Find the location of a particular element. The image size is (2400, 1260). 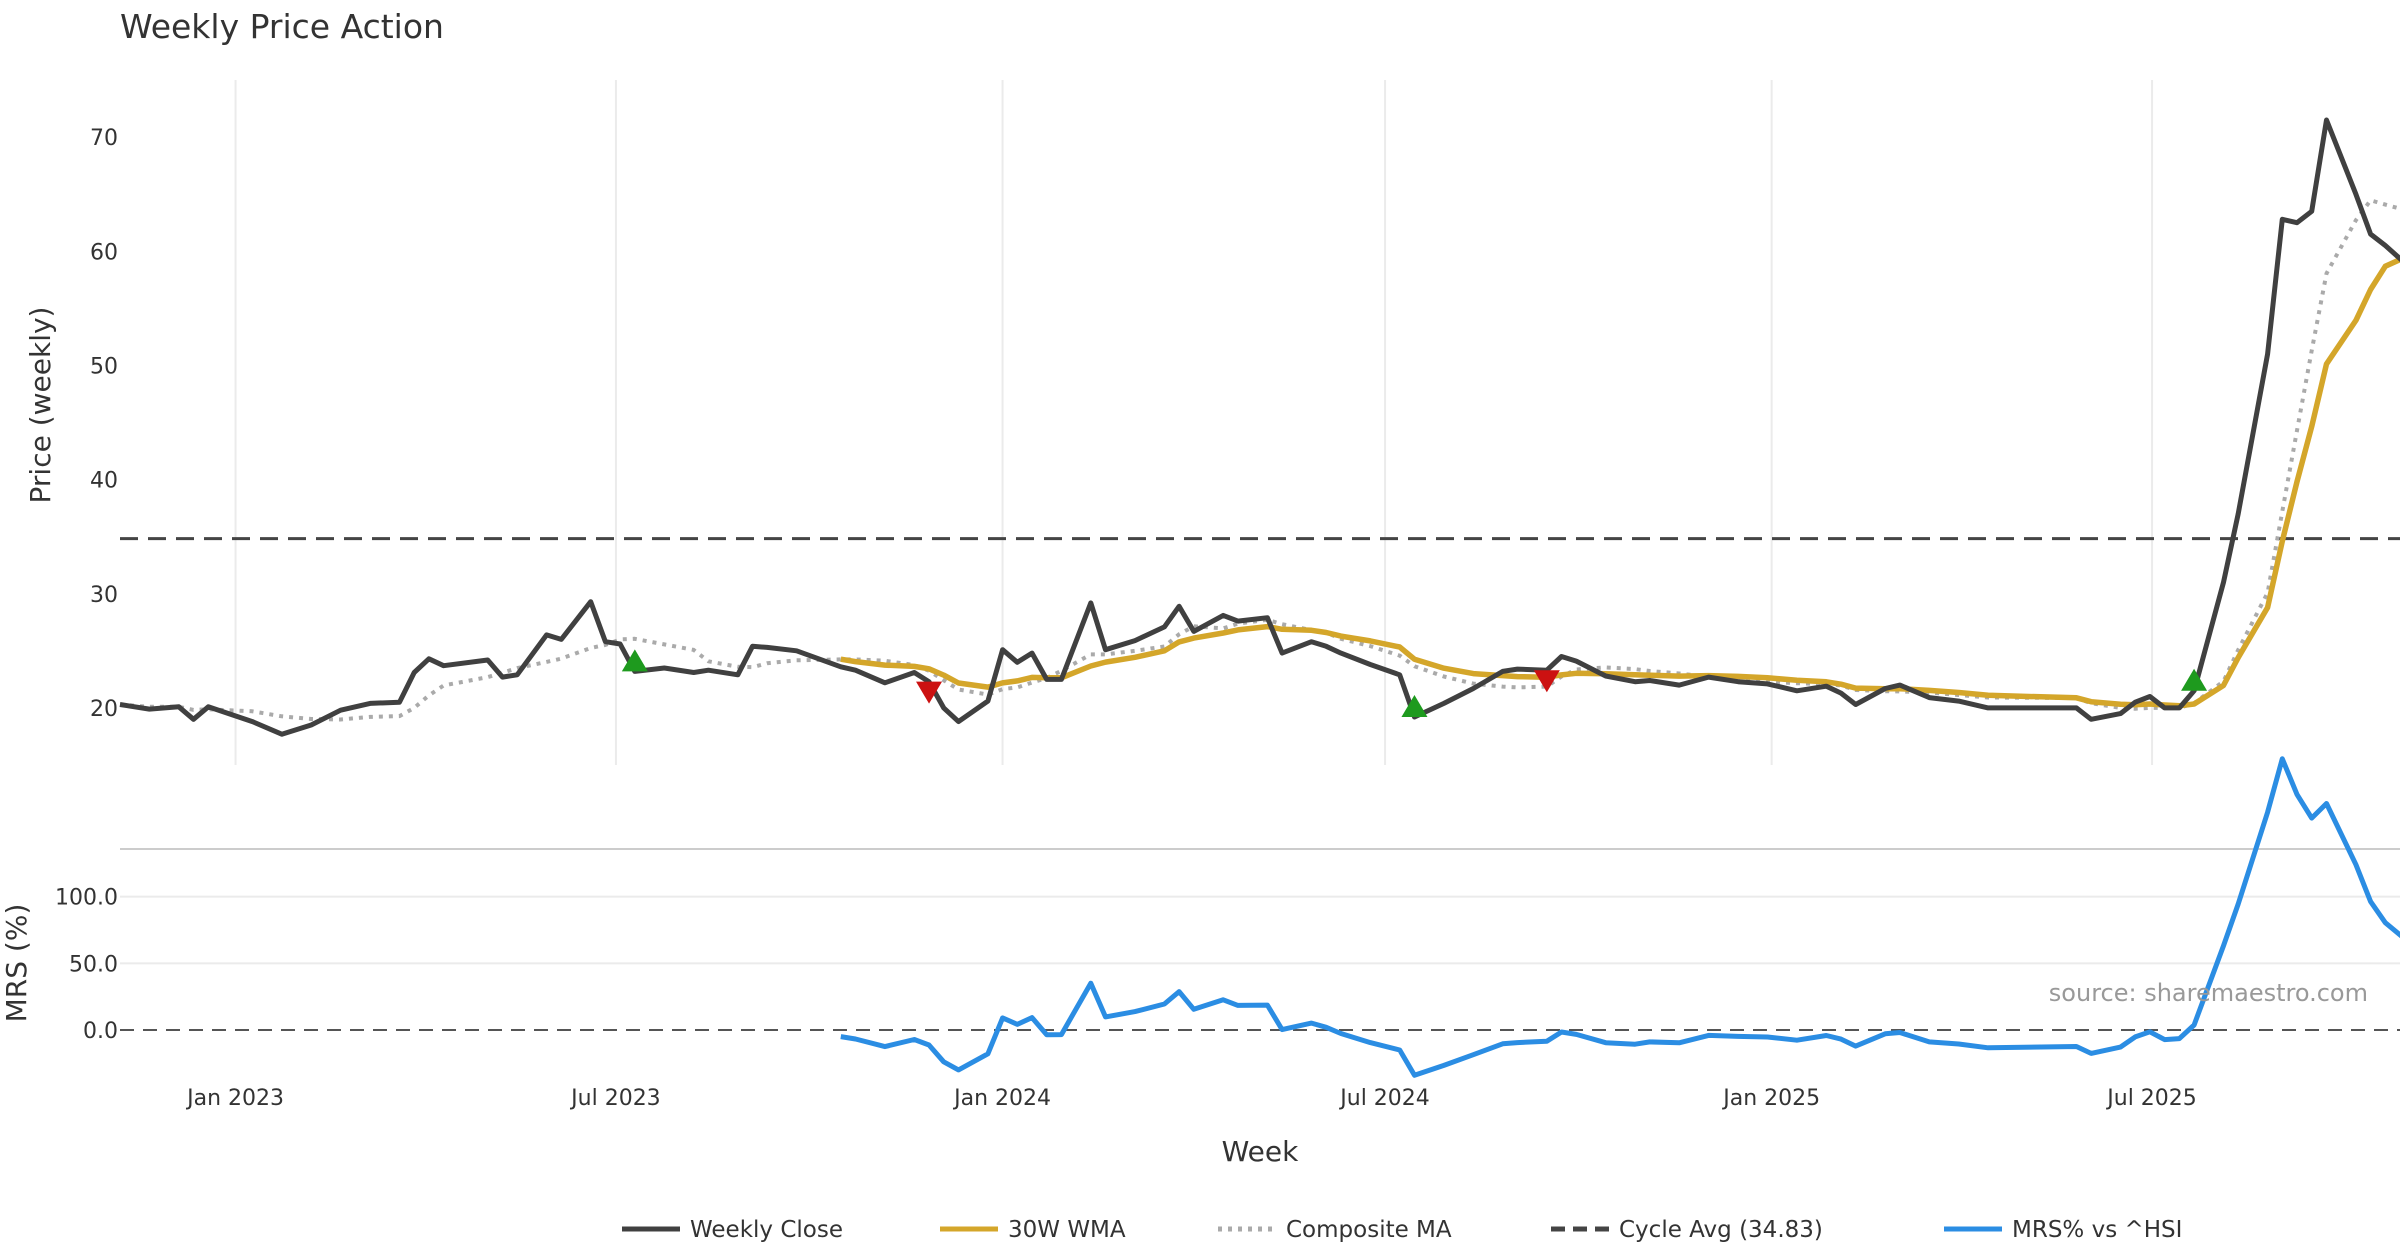

mrs-y-tick-label: 100.0 is located at coordinates (86, 898).